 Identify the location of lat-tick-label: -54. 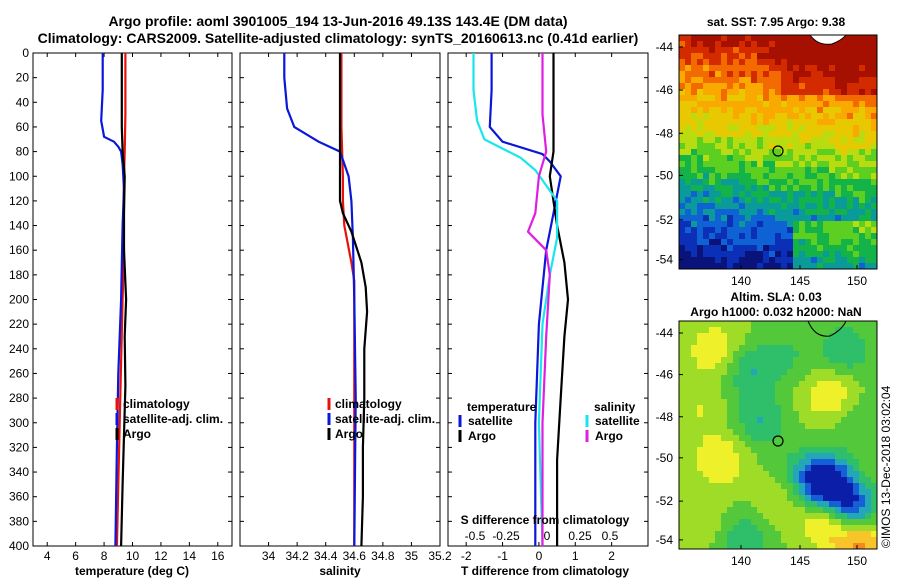
(665, 260).